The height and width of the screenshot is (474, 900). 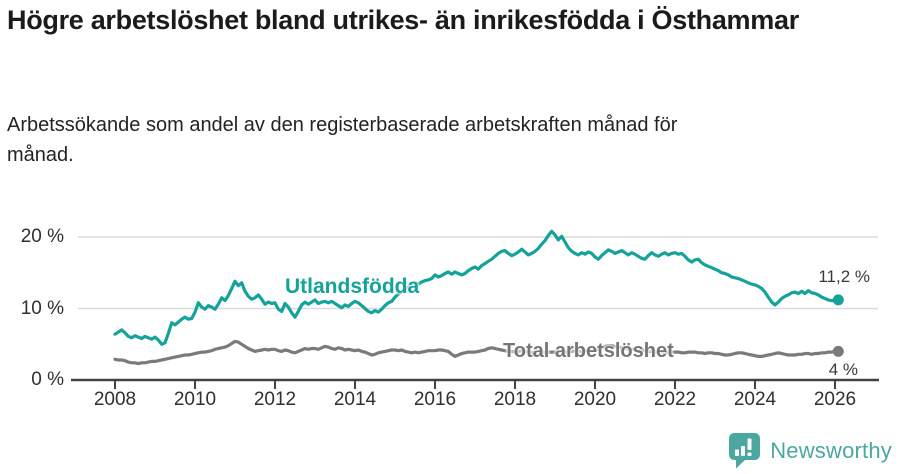 I want to click on x-axis-tick-label: 2020, so click(x=595, y=399).